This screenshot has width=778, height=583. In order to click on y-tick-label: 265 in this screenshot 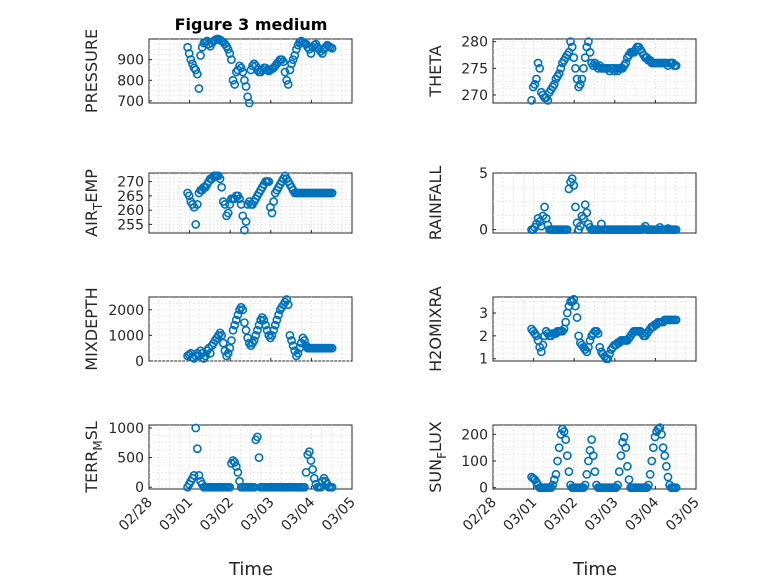, I will do `click(130, 197)`.